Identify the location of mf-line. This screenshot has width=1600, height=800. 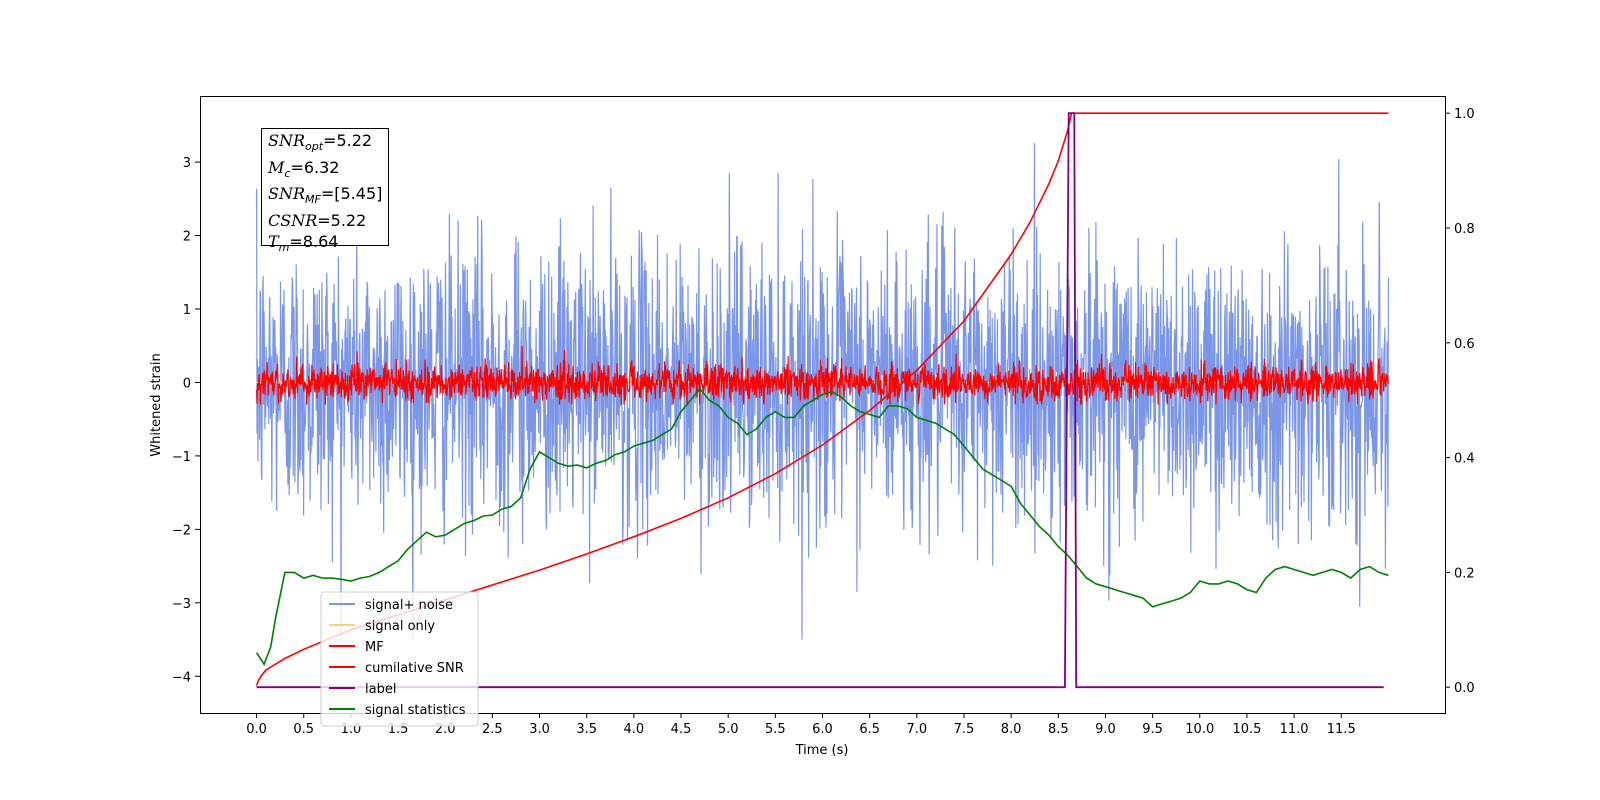
(822, 375).